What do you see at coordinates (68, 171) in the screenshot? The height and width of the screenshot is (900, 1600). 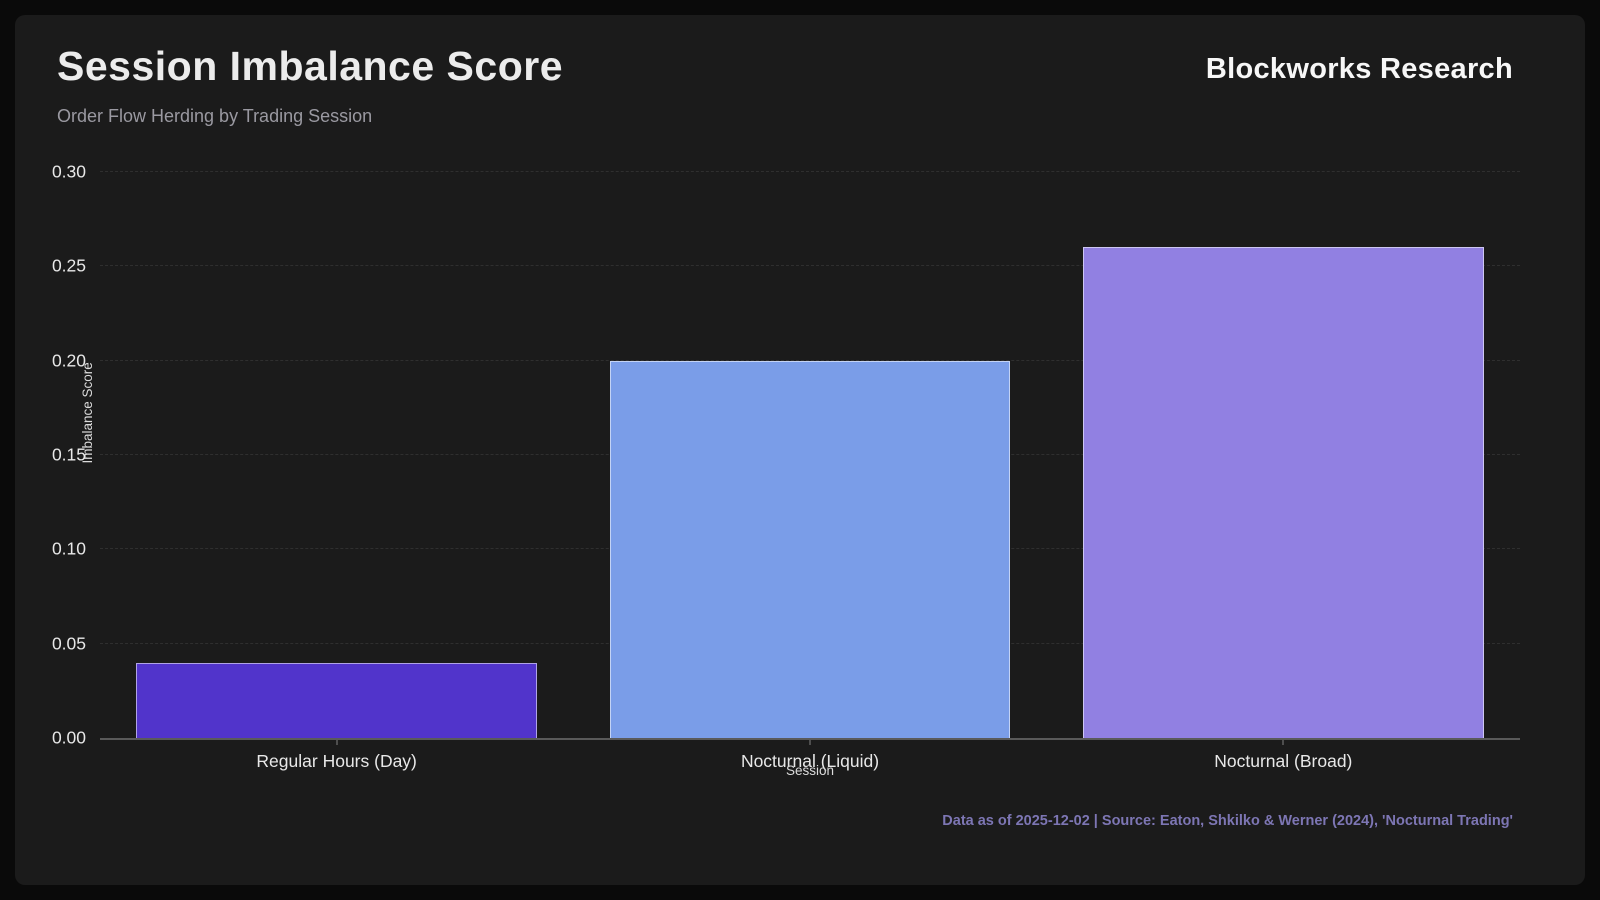 I see `y-tick-label-0.30: 0.30` at bounding box center [68, 171].